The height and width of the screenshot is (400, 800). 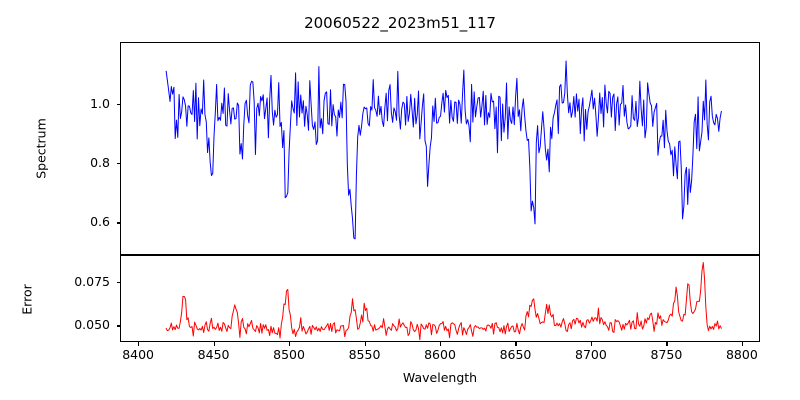 I want to click on spectrum-axis-label: Spectrum, so click(x=41, y=148).